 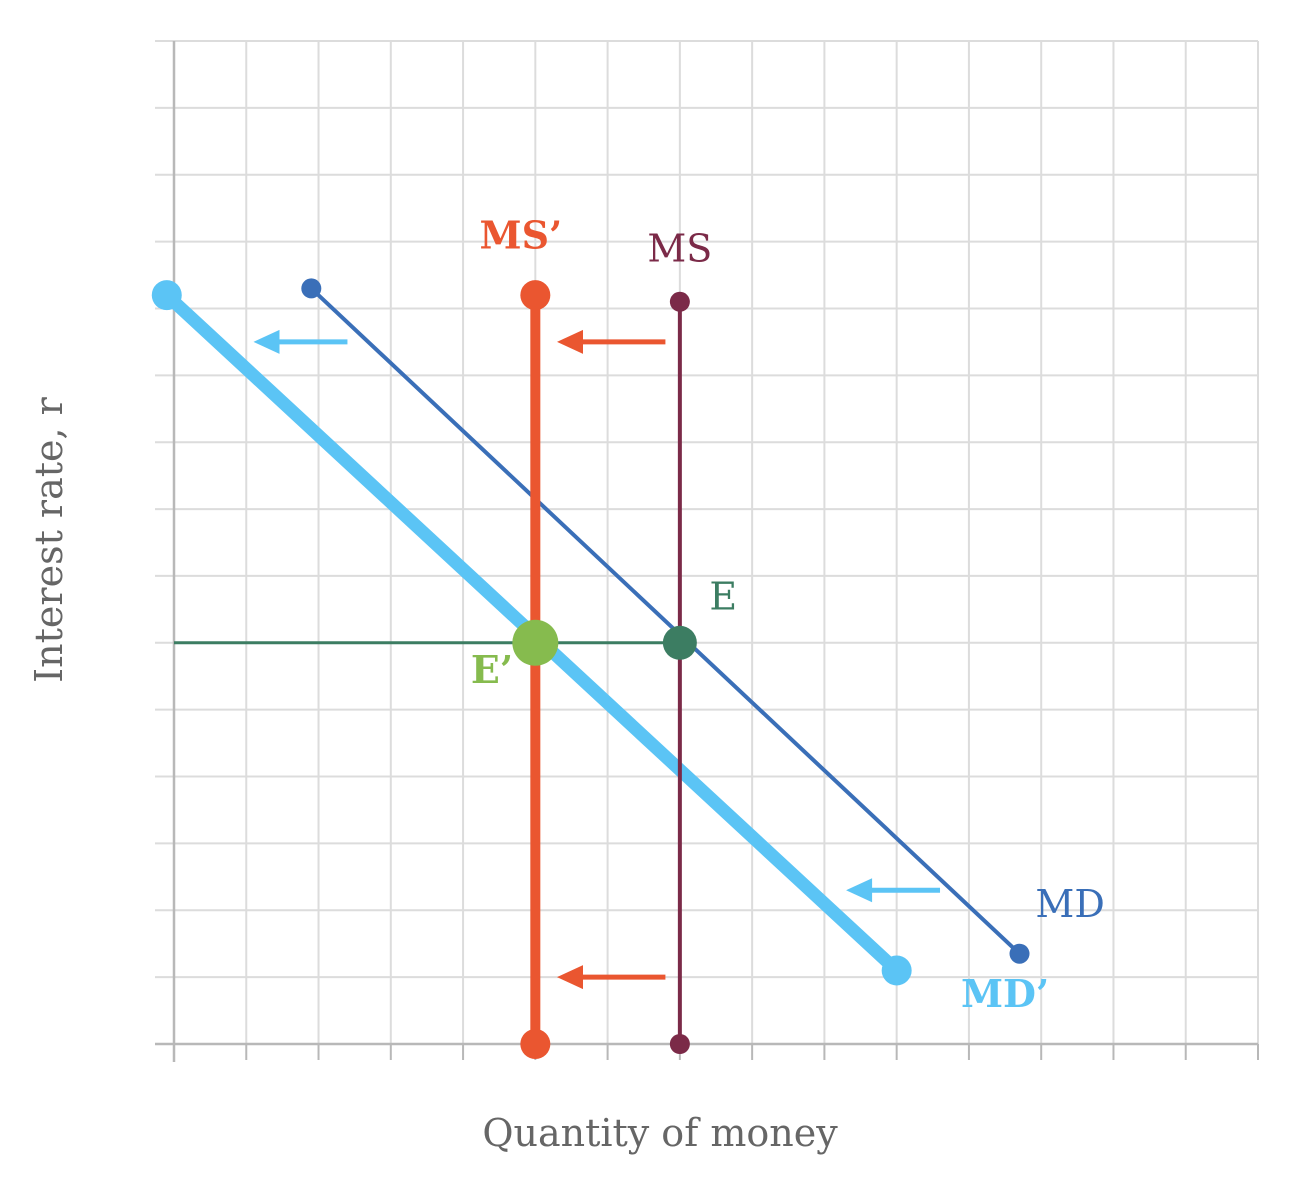 What do you see at coordinates (49, 539) in the screenshot?
I see `y-axis-title: Interest rate, r` at bounding box center [49, 539].